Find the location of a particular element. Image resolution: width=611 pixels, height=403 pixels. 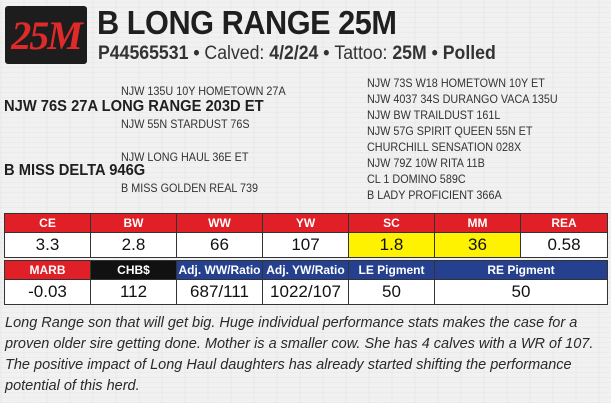

pedigree-right-8: B LADY PROFICIENT 366A is located at coordinates (434, 195).